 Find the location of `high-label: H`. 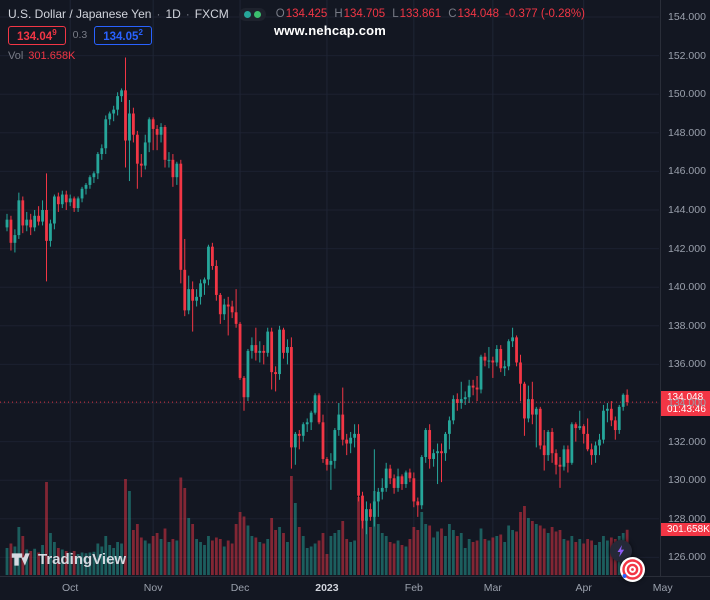

high-label: H is located at coordinates (338, 14).